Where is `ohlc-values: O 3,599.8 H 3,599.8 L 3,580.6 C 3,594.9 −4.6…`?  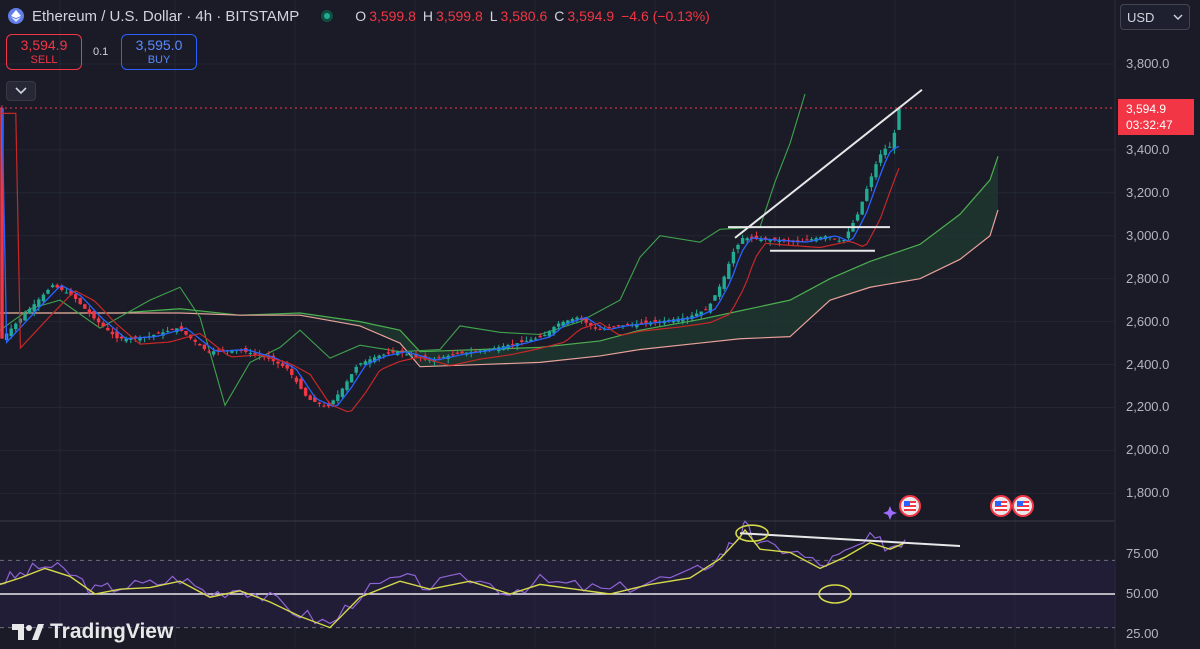 ohlc-values: O 3,599.8 H 3,599.8 L 3,580.6 C 3,594.9 −4.6… is located at coordinates (532, 16).